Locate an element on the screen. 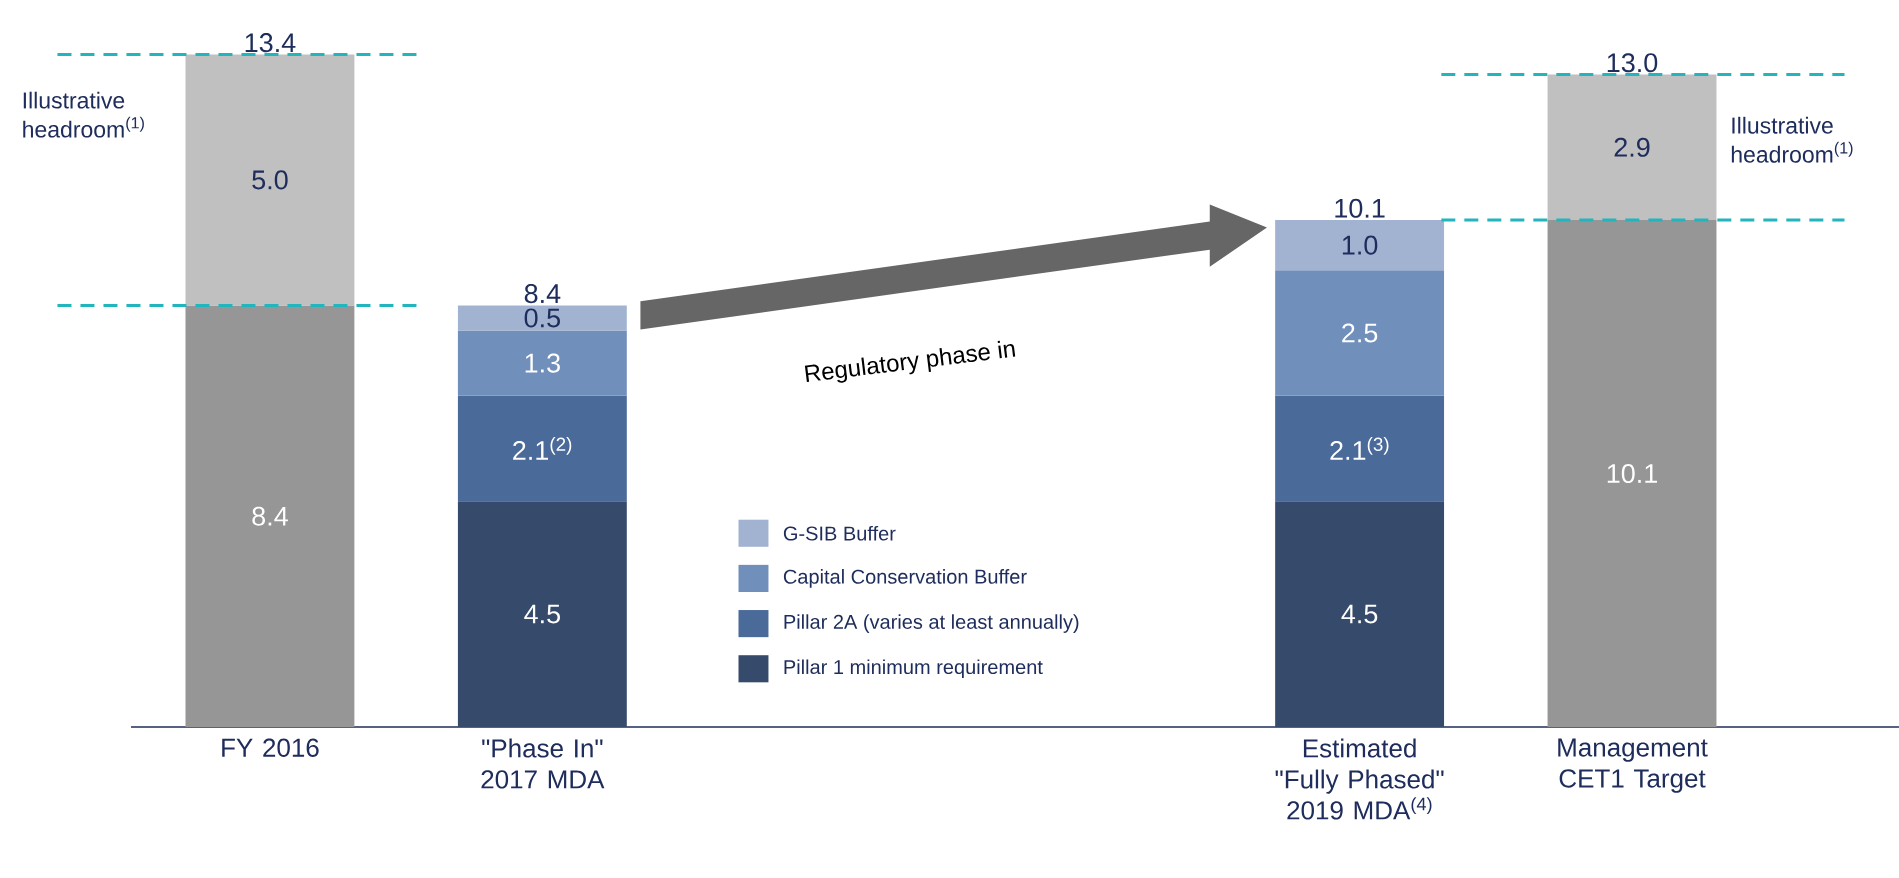  x-tick-label: "Phase In" 2017 MDA is located at coordinates (543, 763).